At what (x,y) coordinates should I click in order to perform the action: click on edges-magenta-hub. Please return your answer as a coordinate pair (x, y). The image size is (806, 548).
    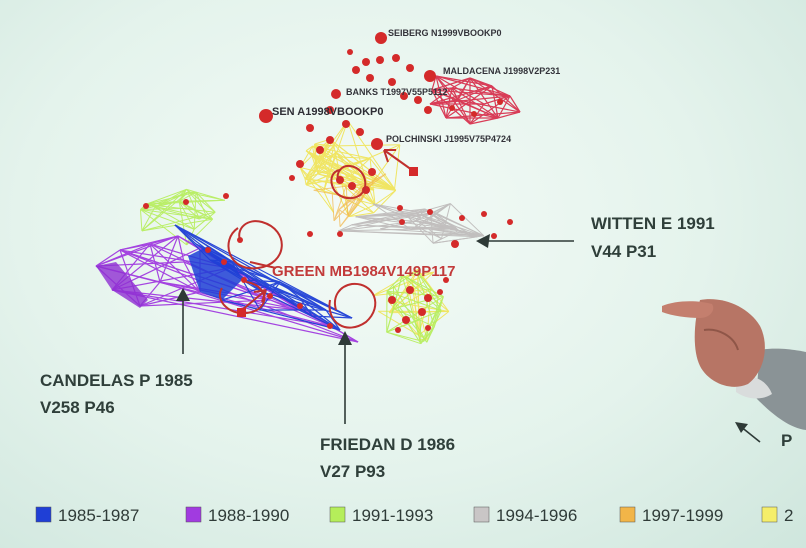
    Looking at the image, I should click on (475, 100).